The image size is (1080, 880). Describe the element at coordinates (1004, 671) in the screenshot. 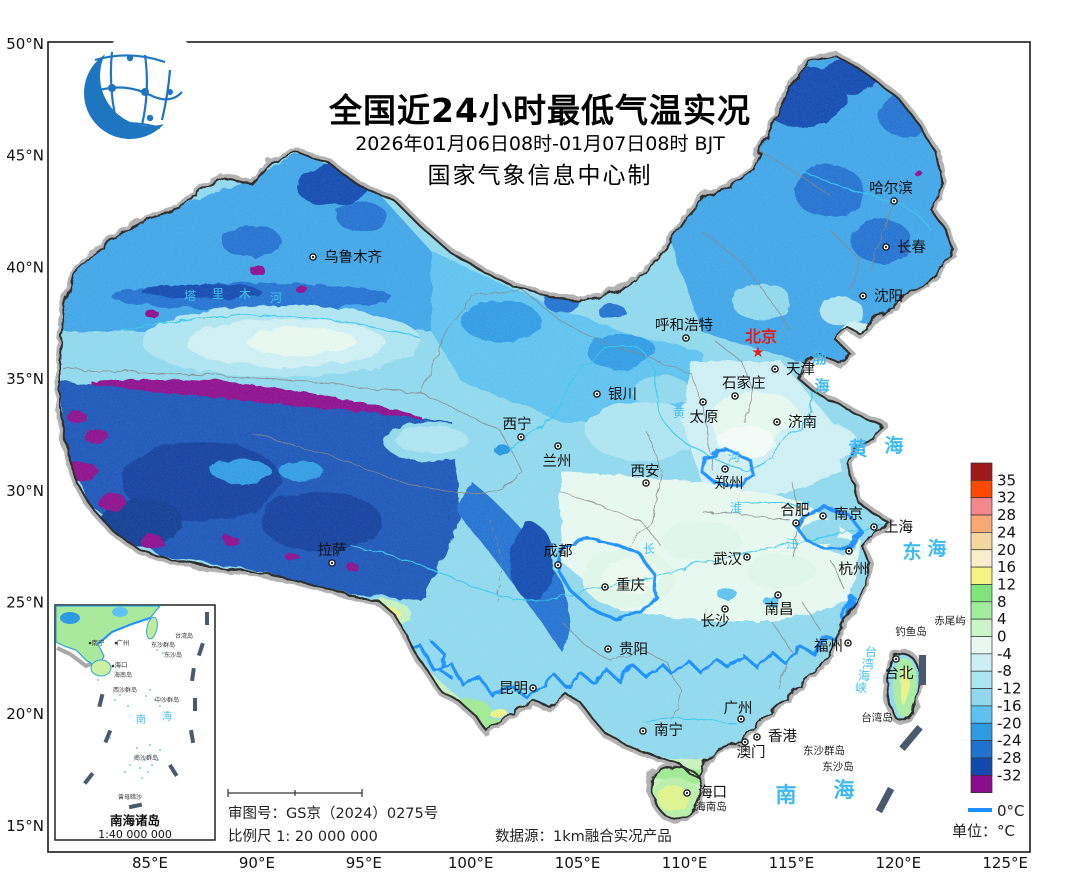

I see `legend-value: -8` at that location.